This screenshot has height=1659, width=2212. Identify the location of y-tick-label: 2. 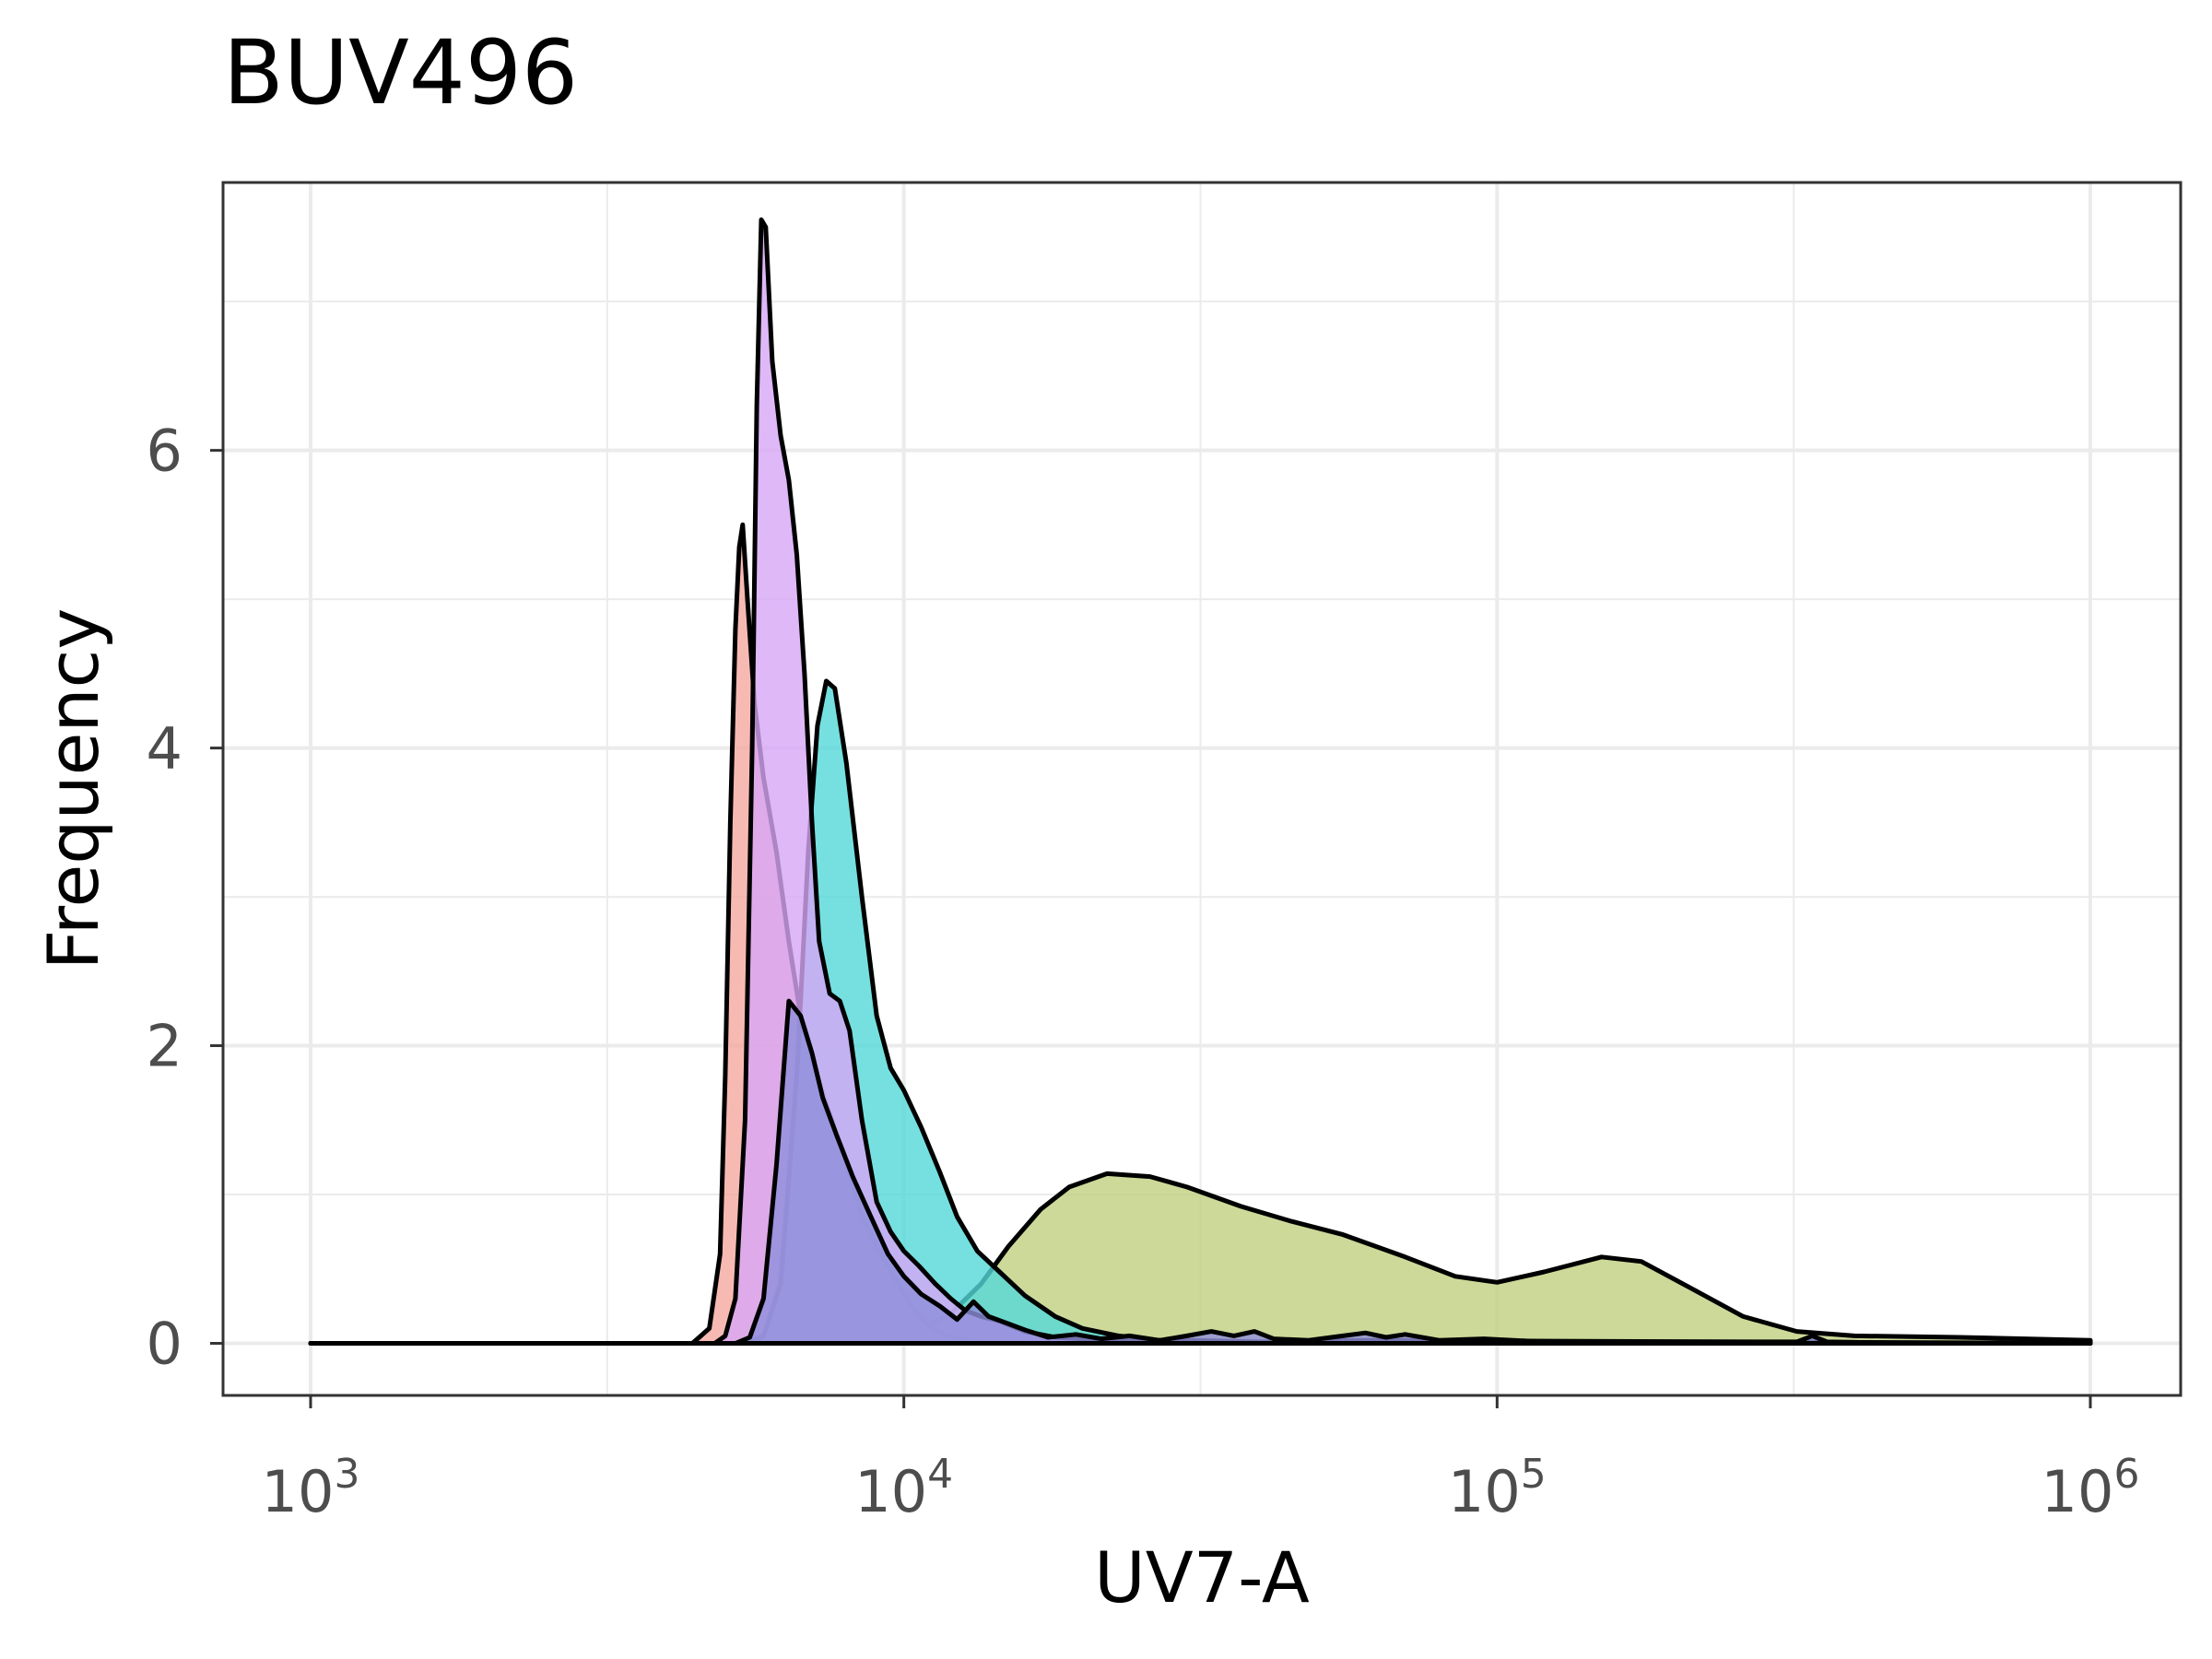
(164, 1046).